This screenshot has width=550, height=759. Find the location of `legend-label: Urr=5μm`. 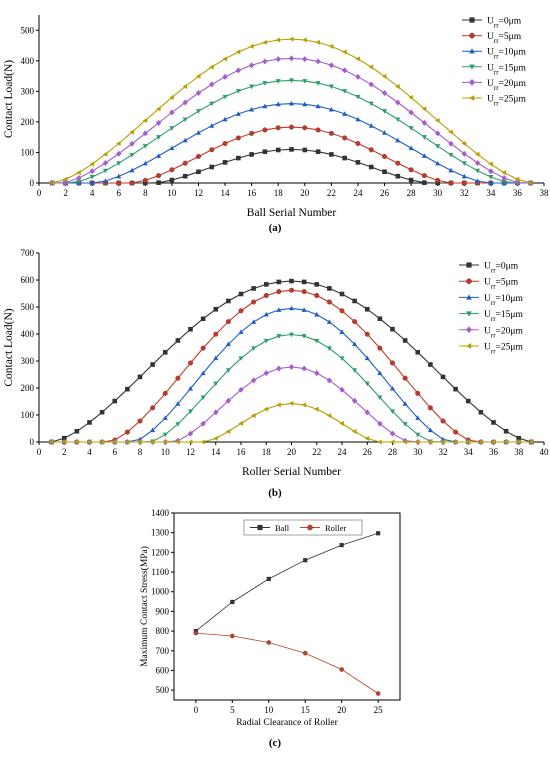

legend-label: Urr=5μm is located at coordinates (504, 38).